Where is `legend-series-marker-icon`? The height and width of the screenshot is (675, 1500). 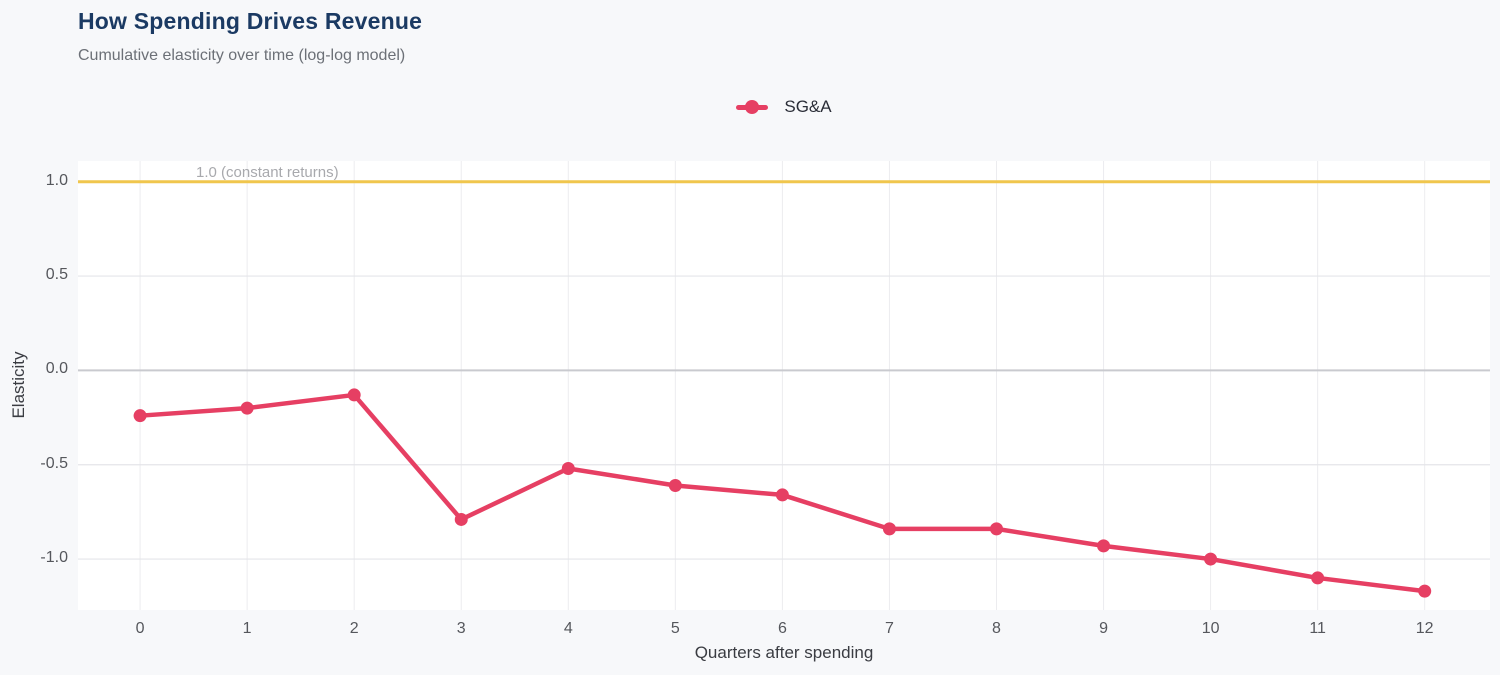
legend-series-marker-icon is located at coordinates (752, 107).